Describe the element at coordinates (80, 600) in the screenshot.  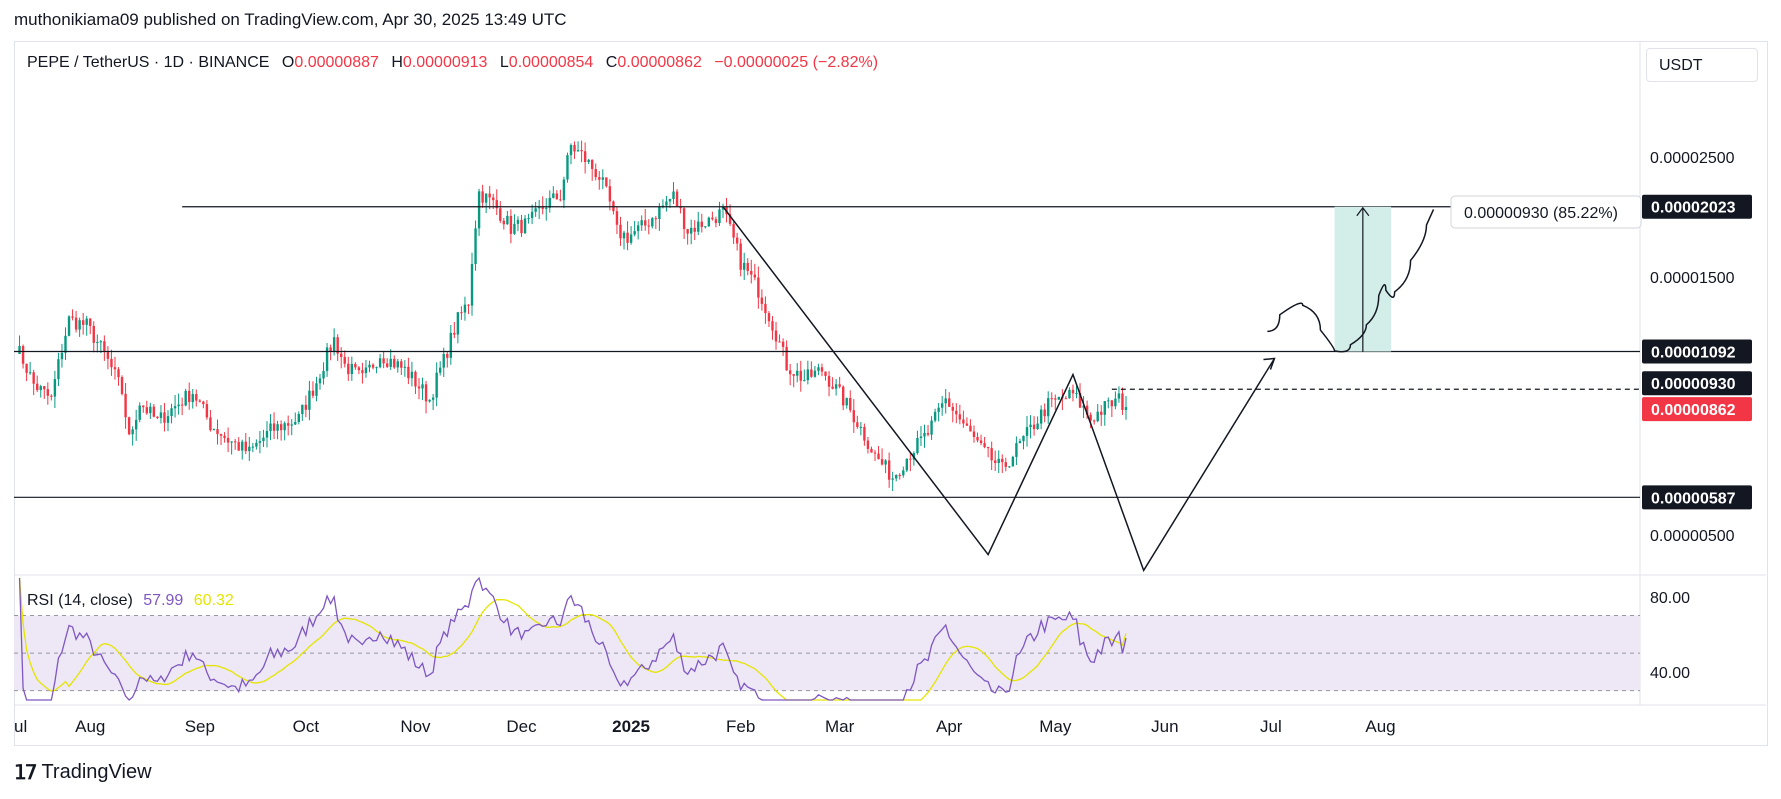
I see `rsi-label: RSI (14, close)` at that location.